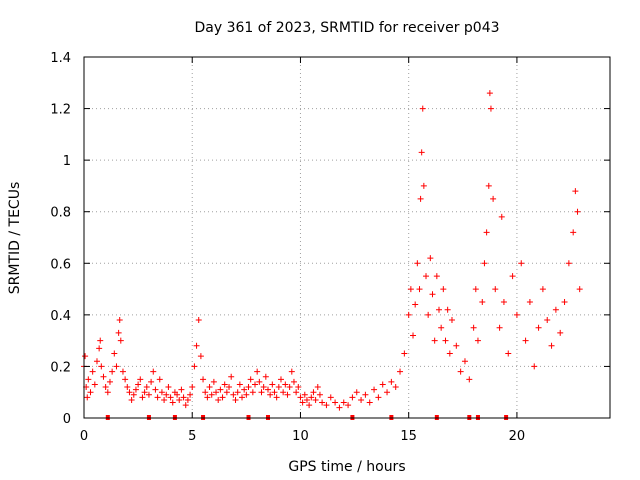 The height and width of the screenshot is (480, 640). Describe the element at coordinates (60, 110) in the screenshot. I see `y-tick-label: 1.2` at that location.